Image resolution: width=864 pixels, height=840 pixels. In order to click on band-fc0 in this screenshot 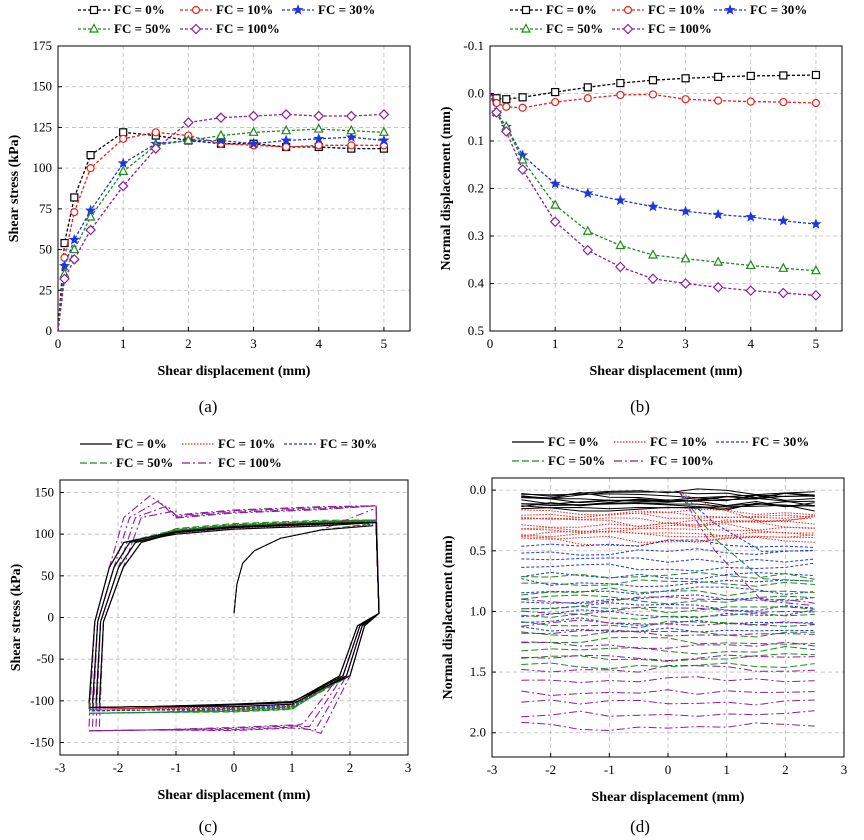, I will do `click(668, 500)`.